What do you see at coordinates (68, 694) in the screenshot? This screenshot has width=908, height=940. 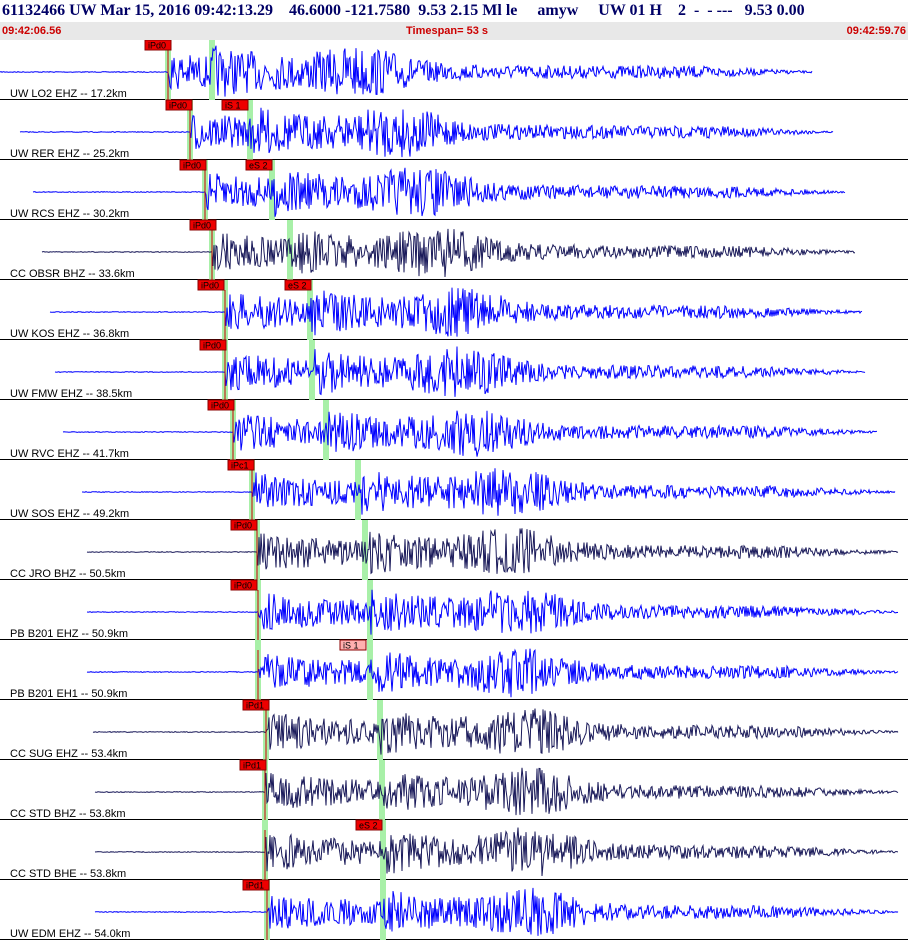 I see `trace-label: PB B201 EH1 -- 50.9km` at bounding box center [68, 694].